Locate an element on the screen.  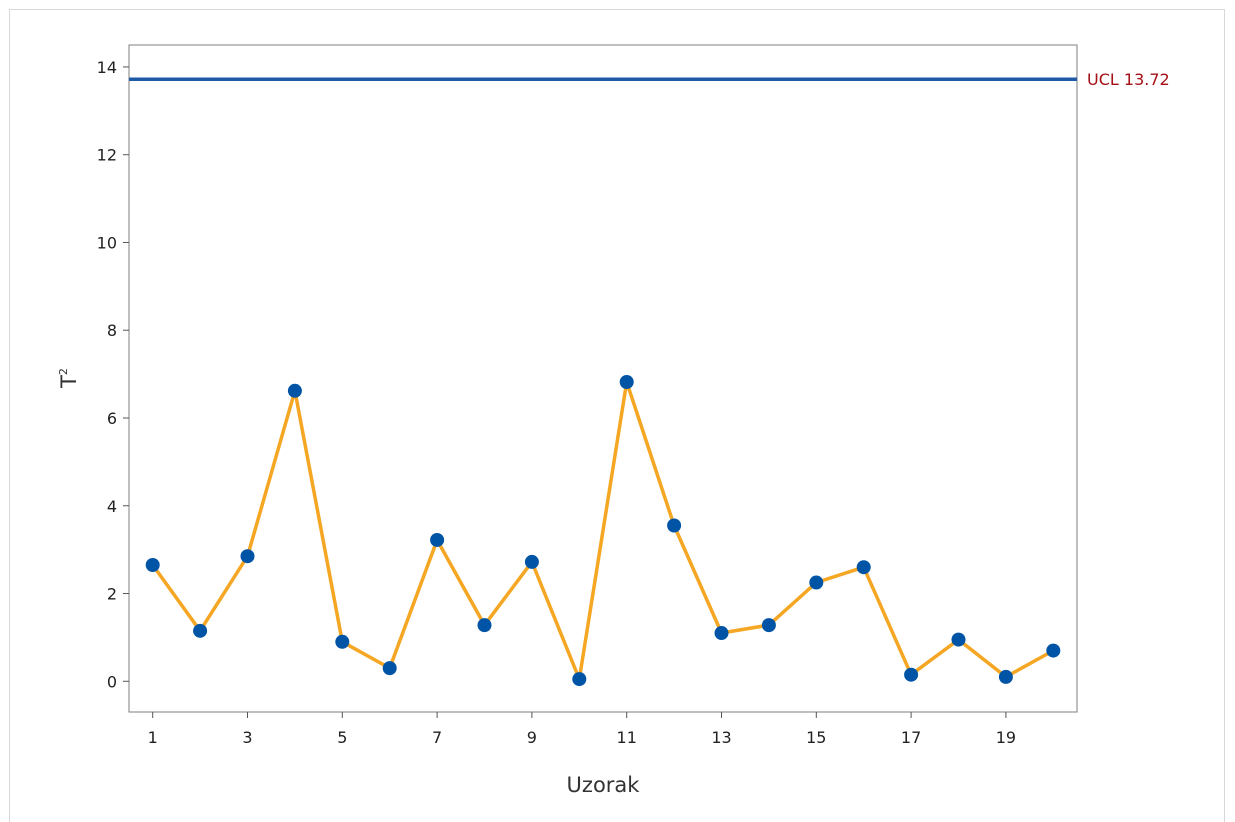
y-tick-label: 6 is located at coordinates (112, 418).